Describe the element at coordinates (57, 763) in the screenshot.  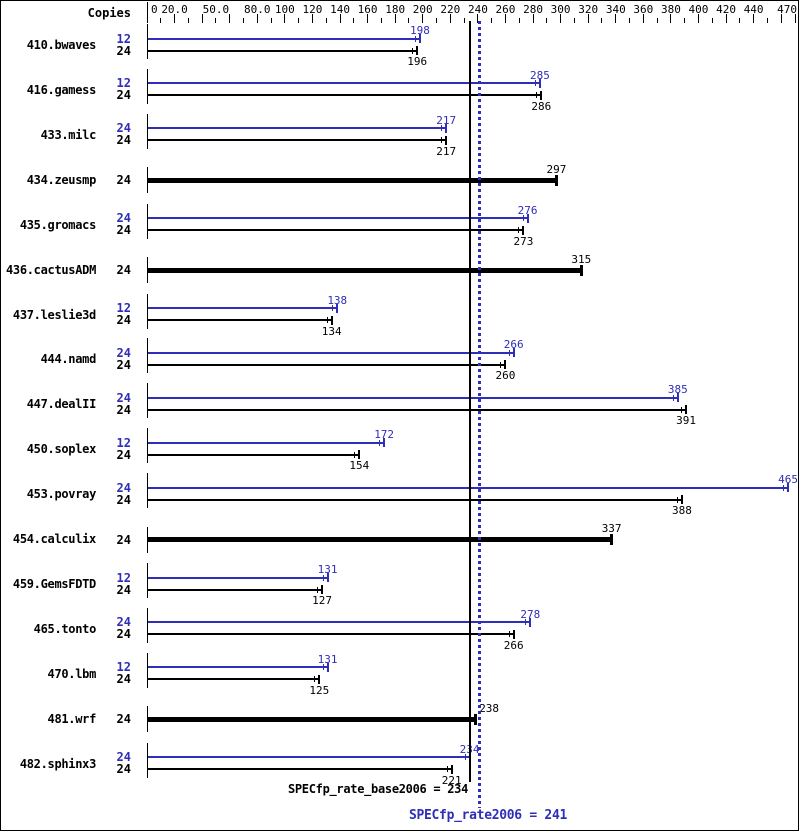
I see `benchmark-label: 482.sphinx3` at that location.